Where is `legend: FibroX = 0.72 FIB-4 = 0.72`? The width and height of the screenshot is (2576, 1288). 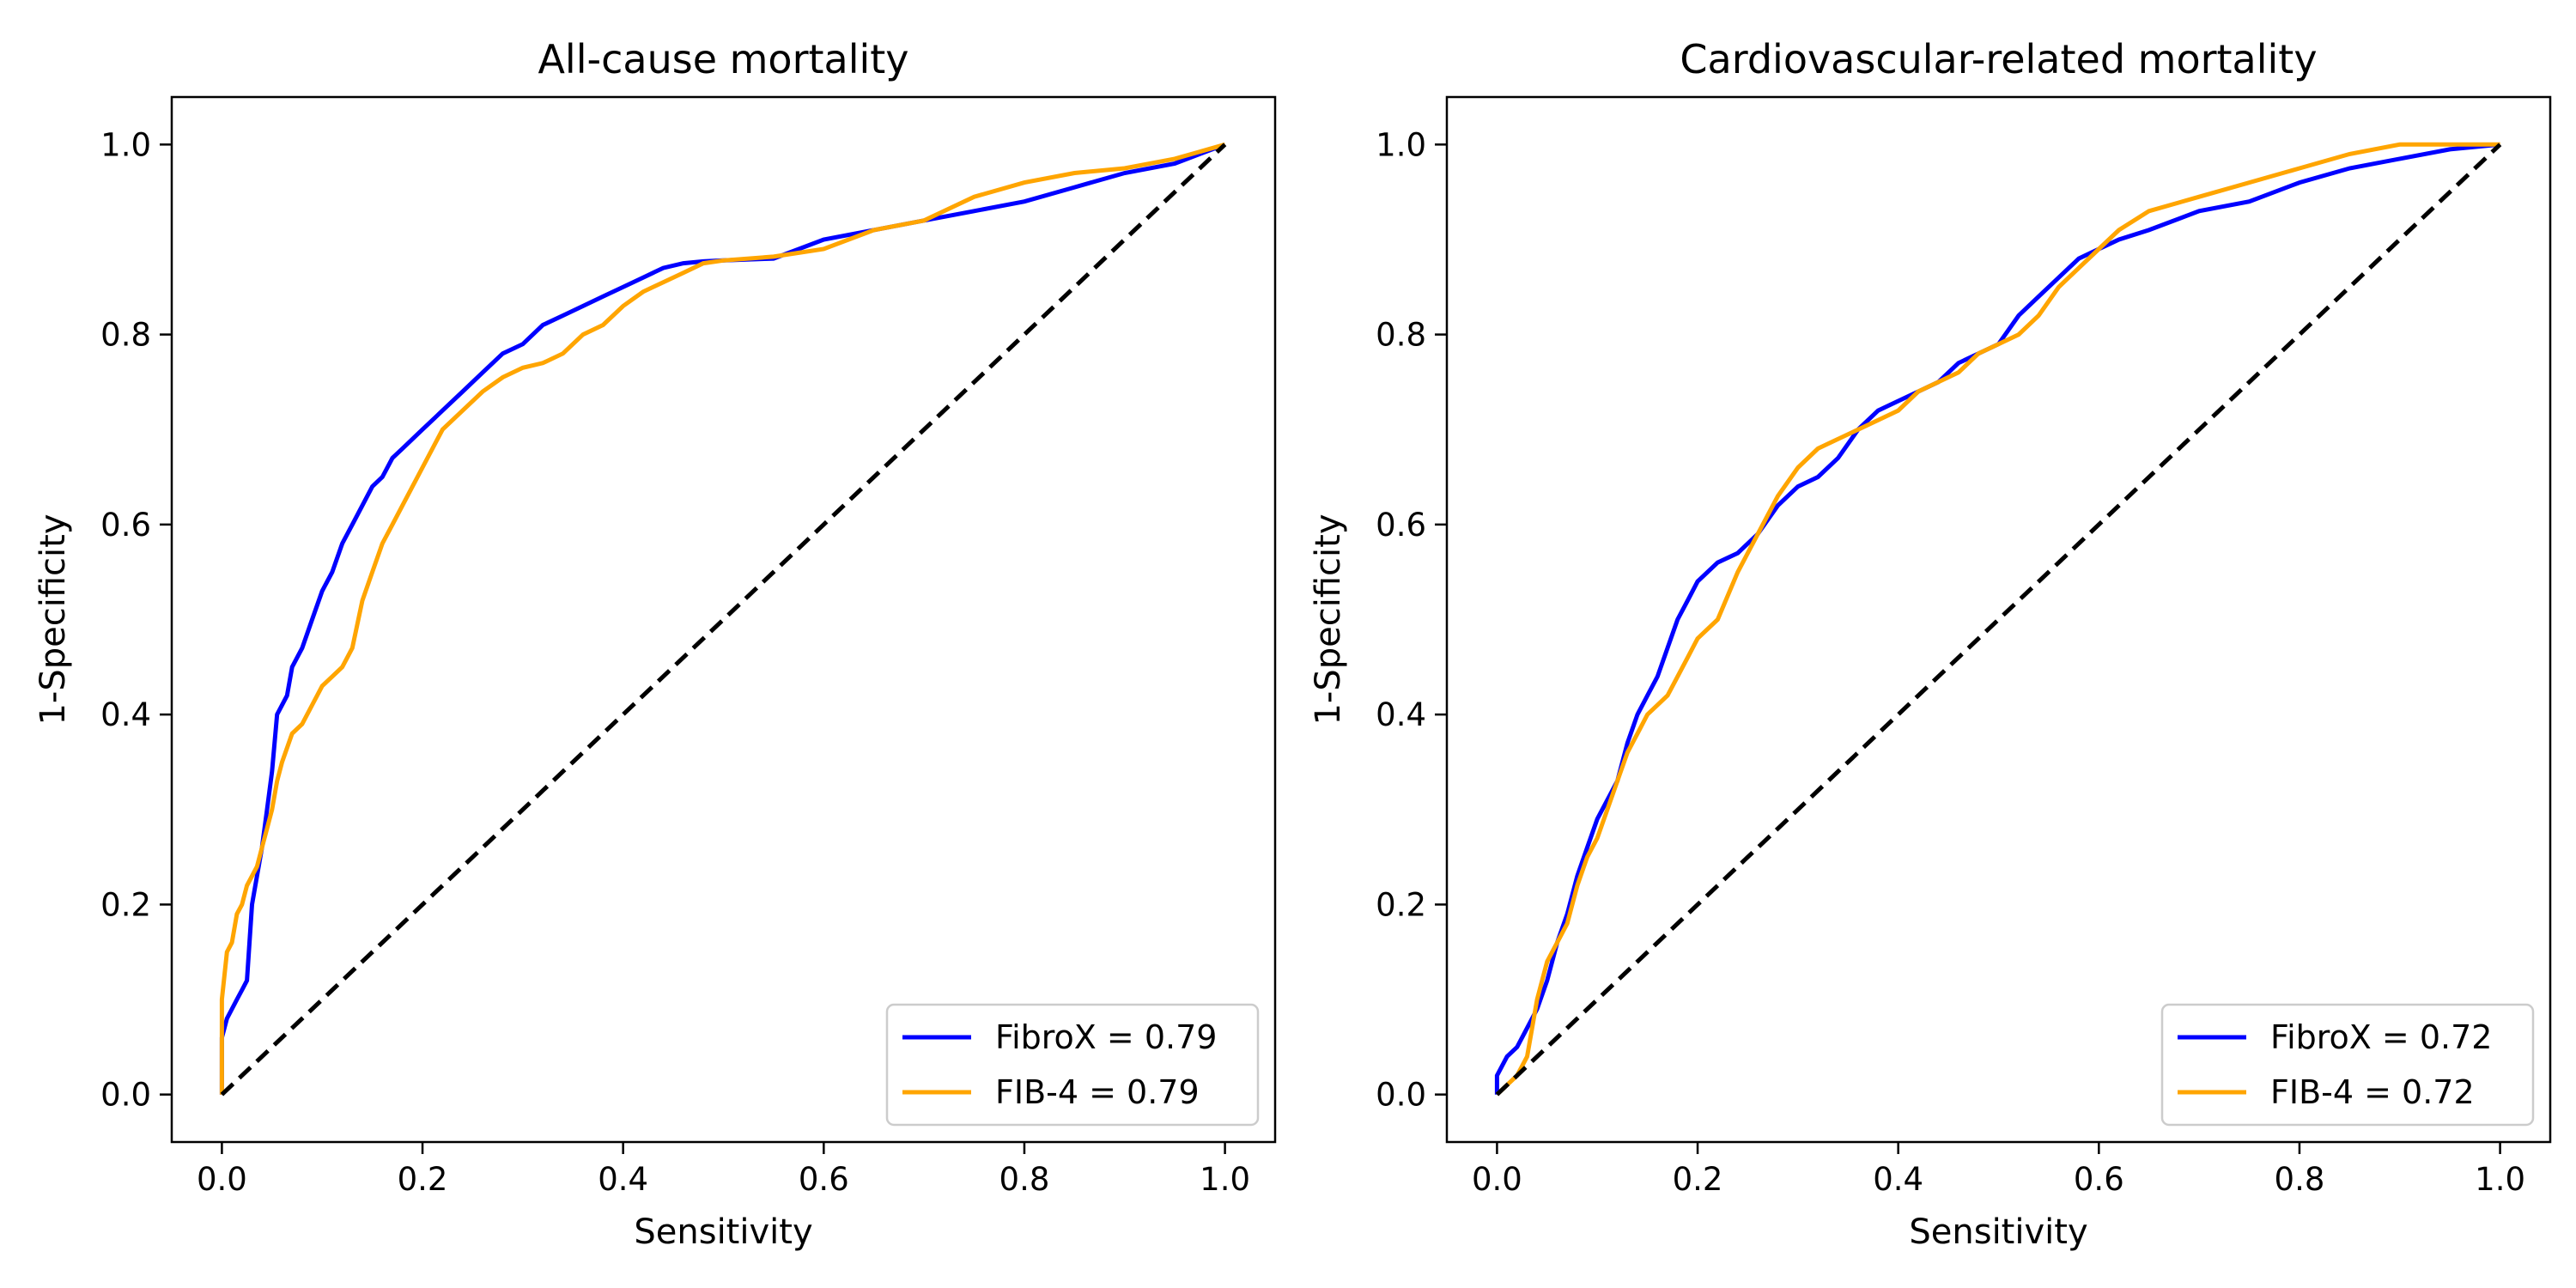 legend: FibroX = 0.72 FIB-4 = 0.72 is located at coordinates (2347, 1065).